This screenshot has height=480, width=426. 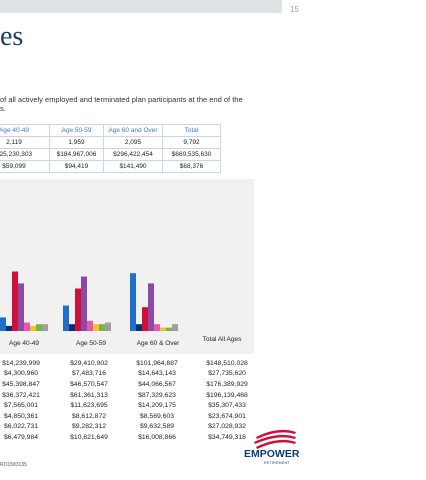 What do you see at coordinates (24, 343) in the screenshot?
I see `category-label: Age 40-49` at bounding box center [24, 343].